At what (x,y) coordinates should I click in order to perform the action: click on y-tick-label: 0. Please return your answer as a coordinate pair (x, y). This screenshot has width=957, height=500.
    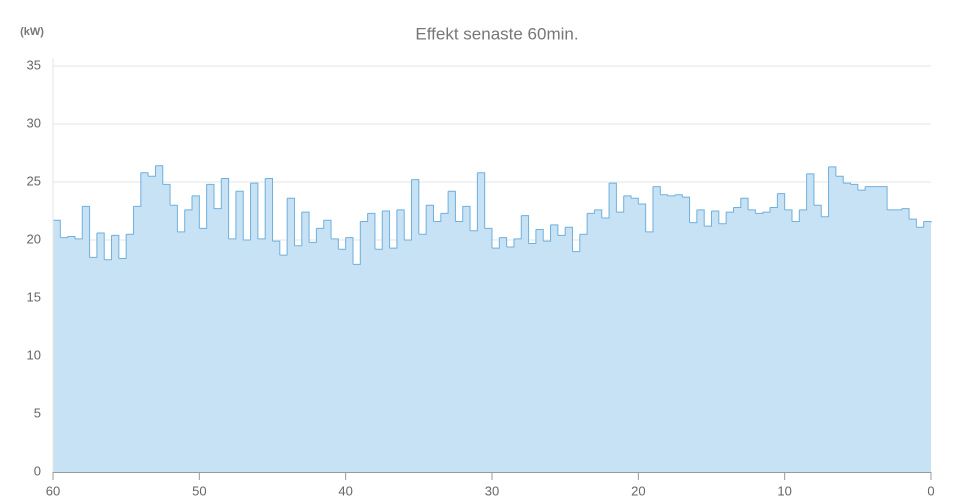
    Looking at the image, I should click on (37, 470).